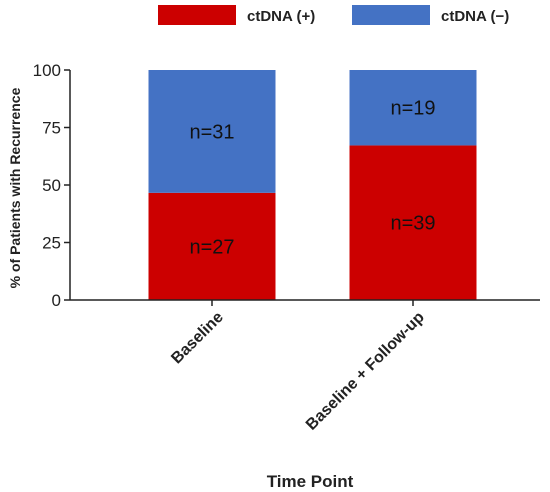 The width and height of the screenshot is (550, 492). What do you see at coordinates (15, 187) in the screenshot?
I see `y-axis-title: % of Patients with Recurrence` at bounding box center [15, 187].